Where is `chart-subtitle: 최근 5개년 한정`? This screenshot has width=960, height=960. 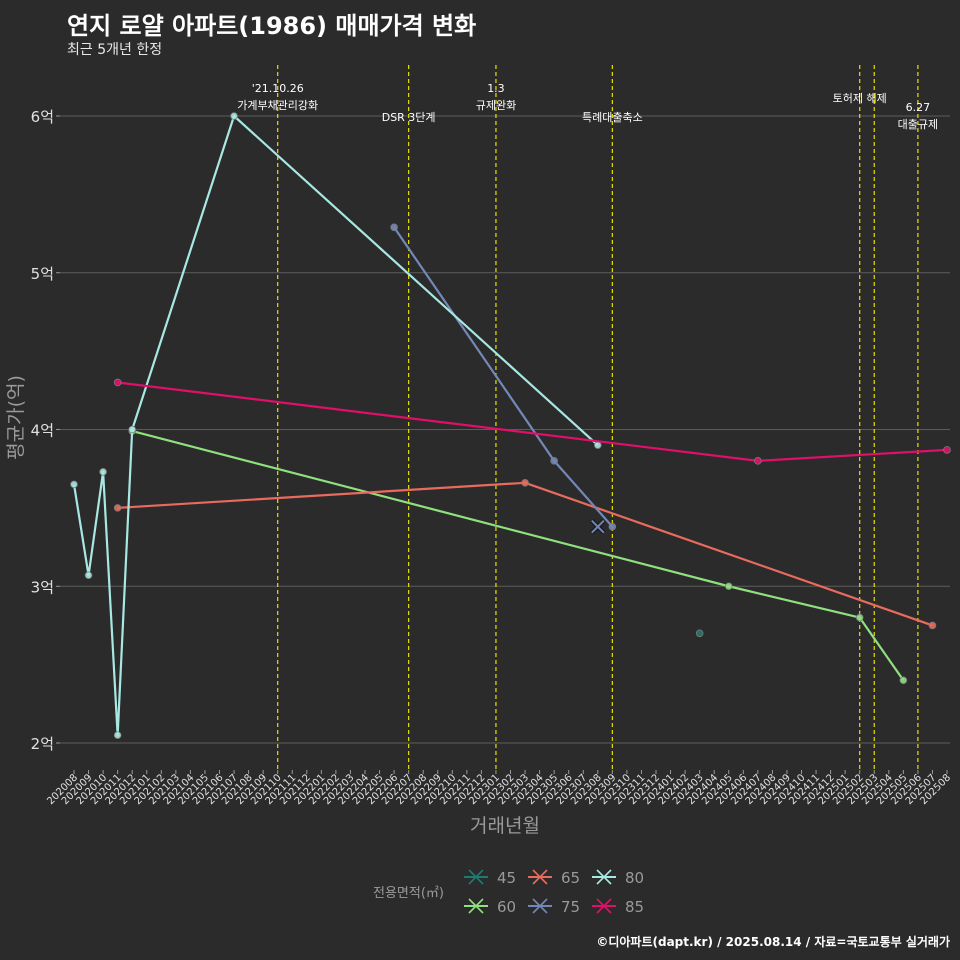
chart-subtitle: 최근 5개년 한정 is located at coordinates (115, 50).